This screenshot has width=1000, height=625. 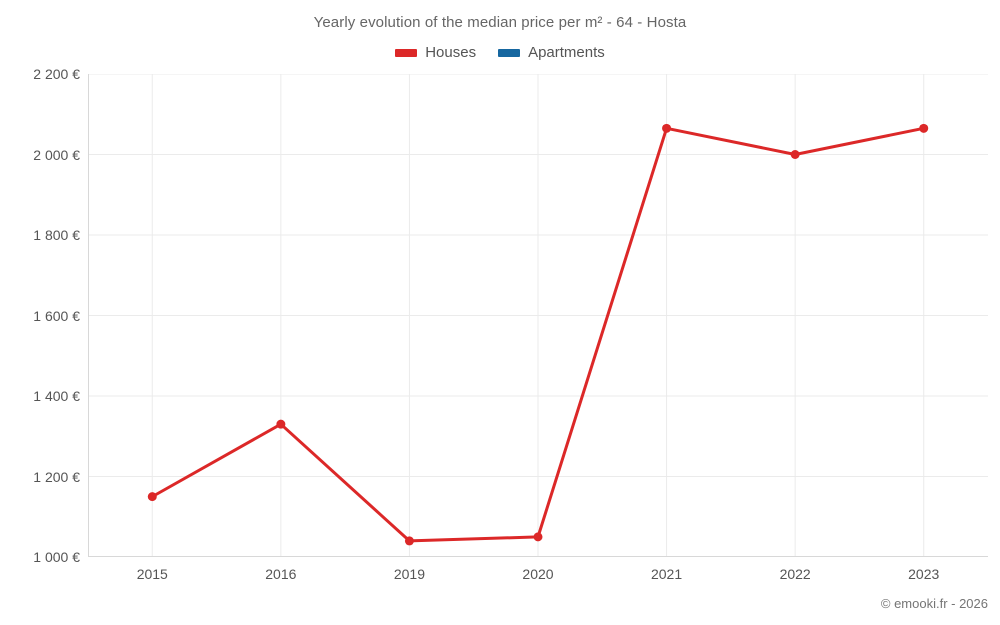 I want to click on legend-label: Houses, so click(x=451, y=52).